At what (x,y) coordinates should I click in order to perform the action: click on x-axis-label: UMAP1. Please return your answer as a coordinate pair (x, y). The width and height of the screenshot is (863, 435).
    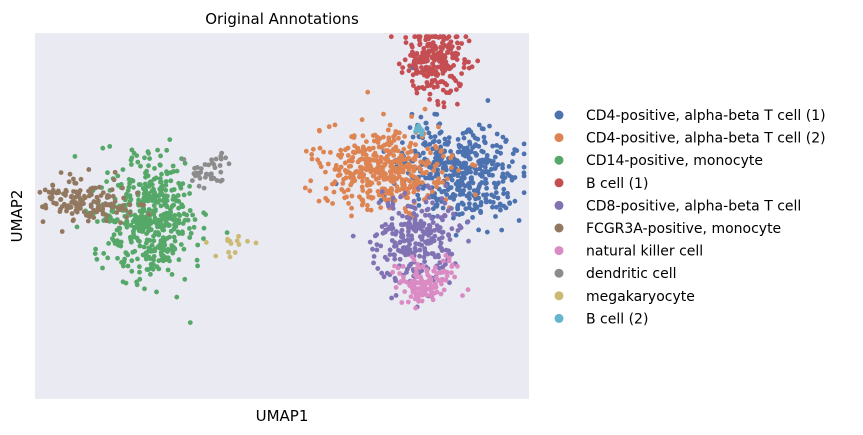
    Looking at the image, I should click on (282, 416).